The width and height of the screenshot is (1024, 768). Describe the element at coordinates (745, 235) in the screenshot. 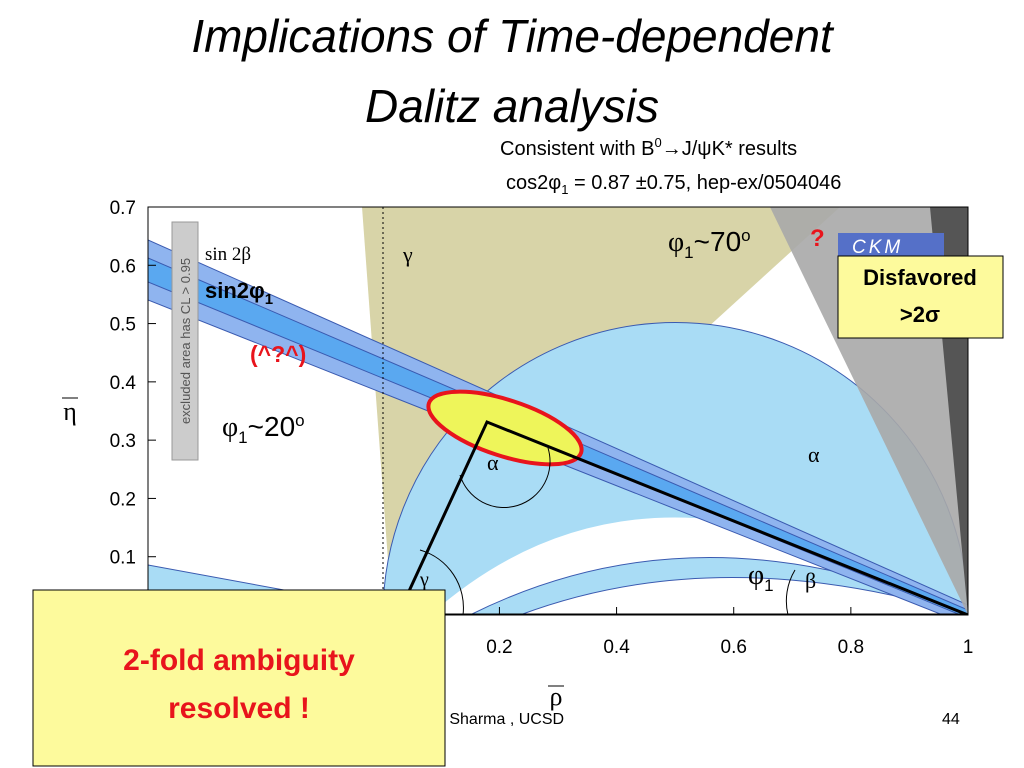

I see `phi70-sup: o` at that location.